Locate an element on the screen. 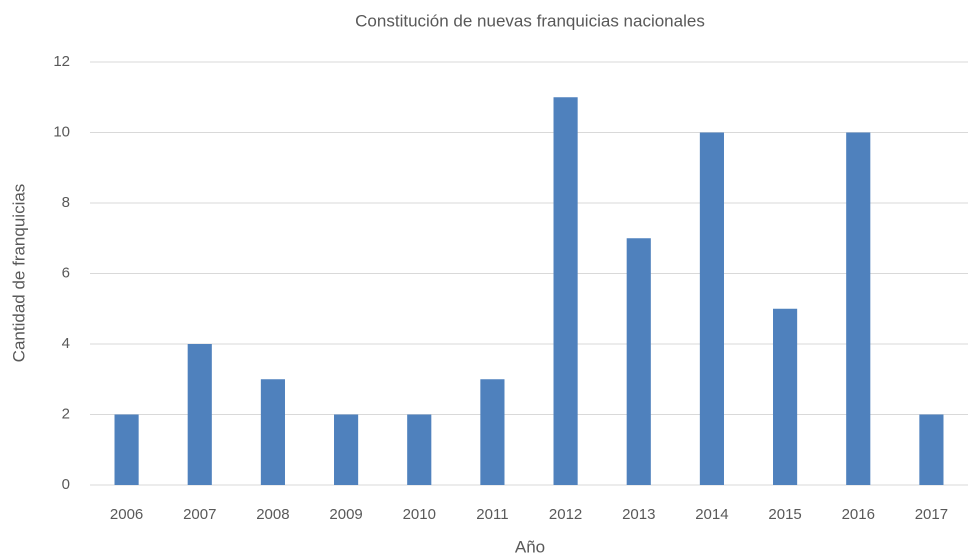  y-axis-label: Cantidad de franquicias is located at coordinates (18, 273).